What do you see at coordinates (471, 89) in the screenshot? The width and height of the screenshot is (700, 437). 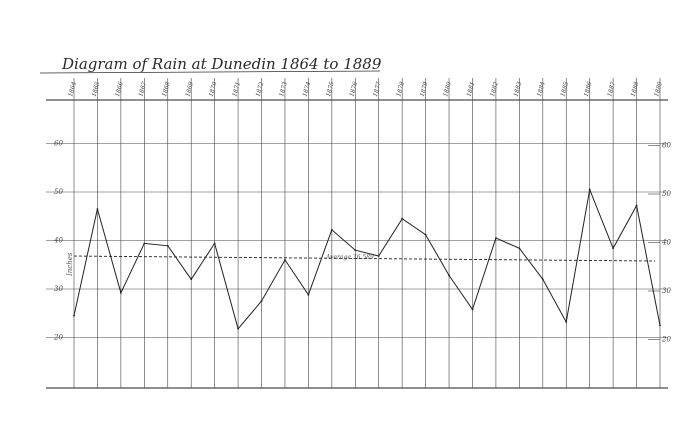 I see `year-label: 1881` at bounding box center [471, 89].